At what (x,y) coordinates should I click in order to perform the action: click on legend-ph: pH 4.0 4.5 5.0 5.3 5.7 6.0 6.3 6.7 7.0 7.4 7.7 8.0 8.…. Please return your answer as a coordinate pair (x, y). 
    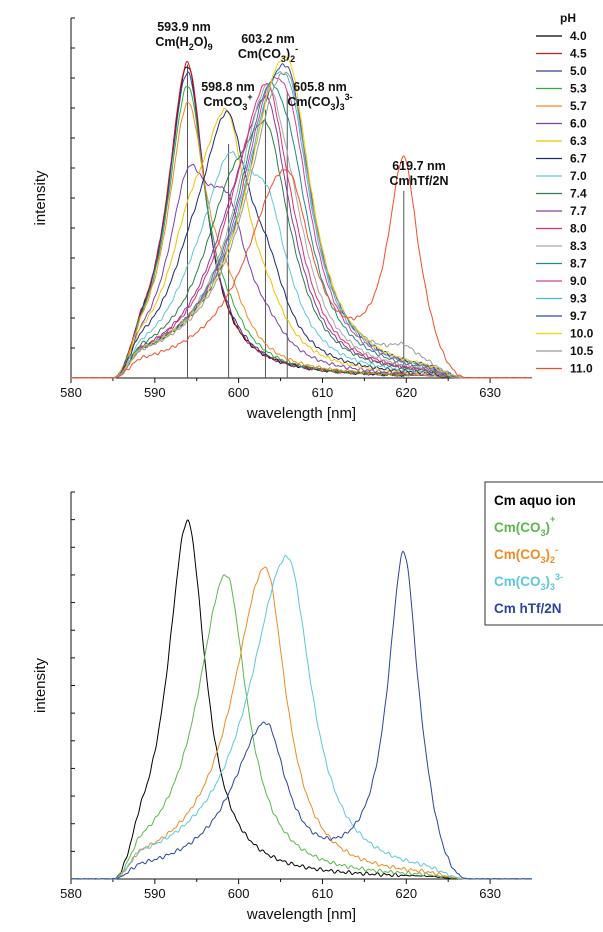
    Looking at the image, I should click on (565, 193).